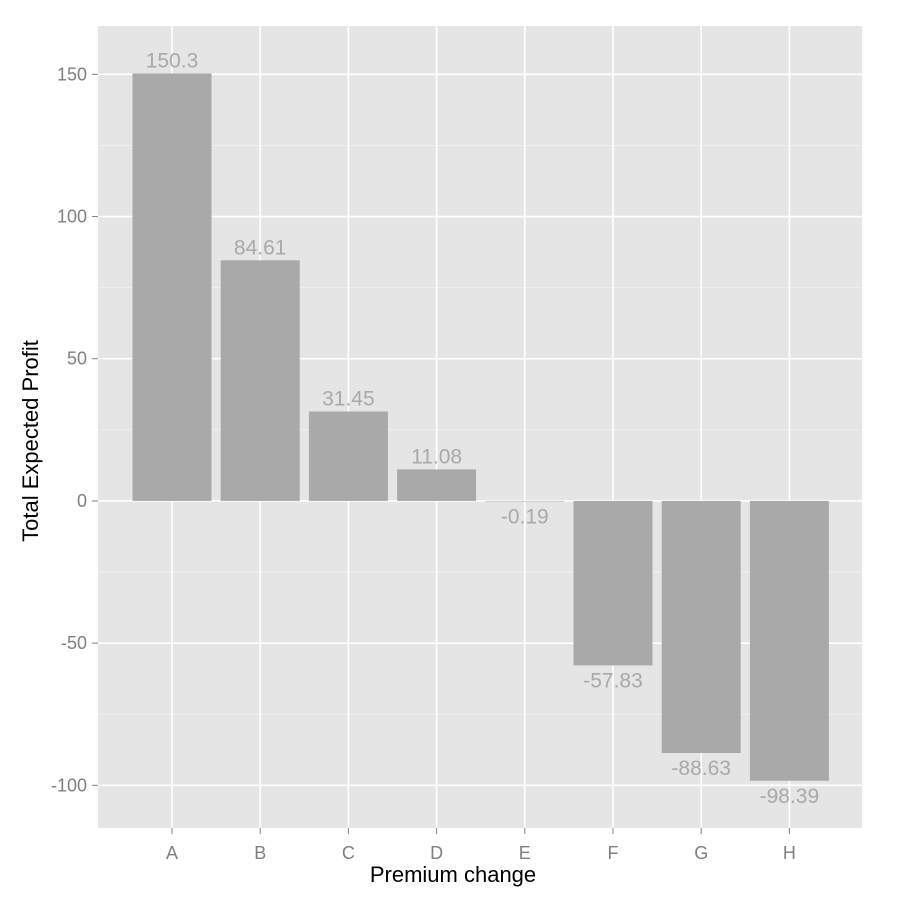  I want to click on bar-h, so click(789, 640).